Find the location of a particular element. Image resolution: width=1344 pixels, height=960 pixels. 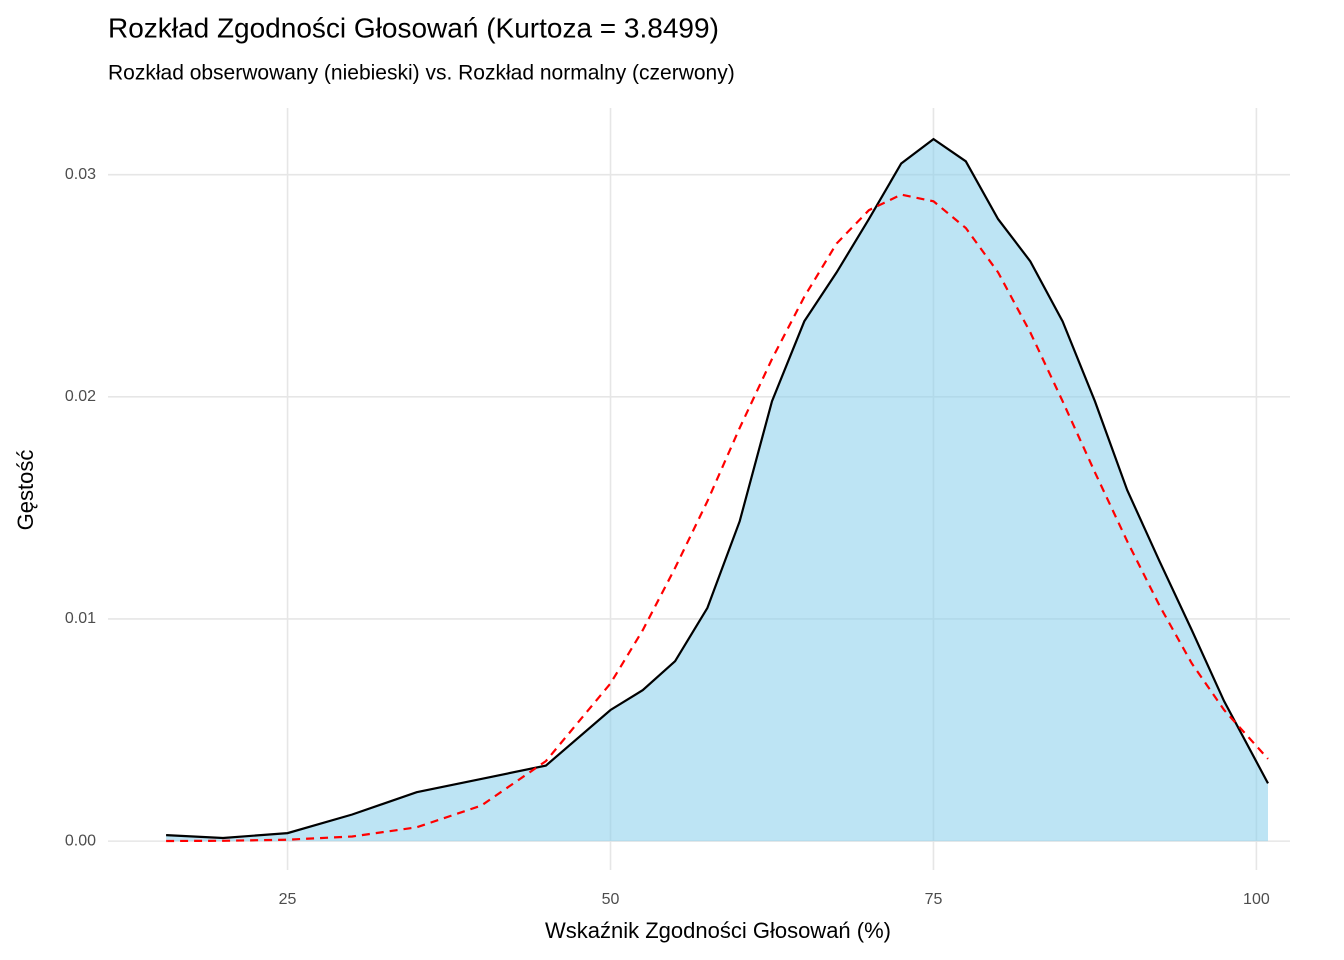

y-tick-label: 0.01 is located at coordinates (80, 618).